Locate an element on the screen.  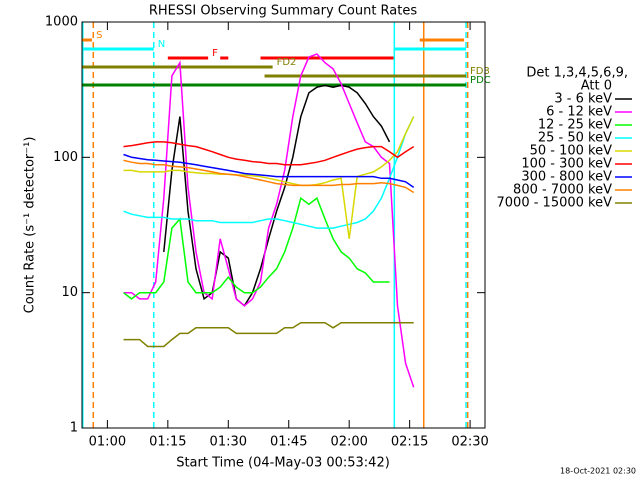
legend-label: 6 - 12 keV is located at coordinates (579, 112).